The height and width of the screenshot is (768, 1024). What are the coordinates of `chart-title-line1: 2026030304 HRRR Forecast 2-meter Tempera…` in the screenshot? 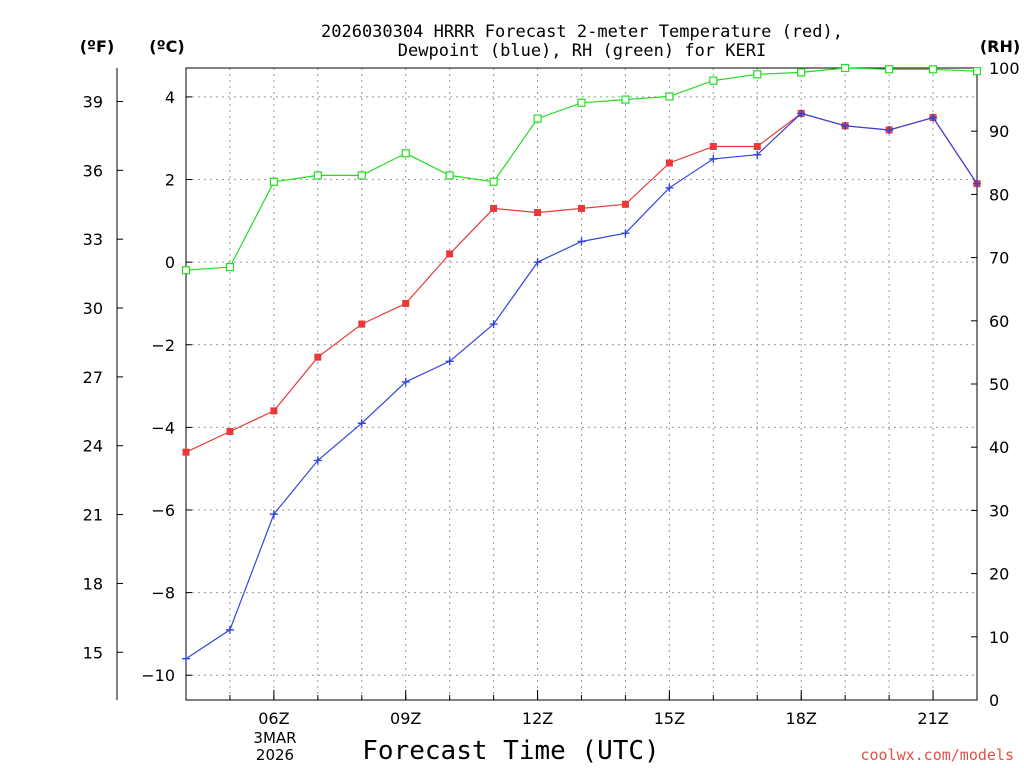 It's located at (582, 32).